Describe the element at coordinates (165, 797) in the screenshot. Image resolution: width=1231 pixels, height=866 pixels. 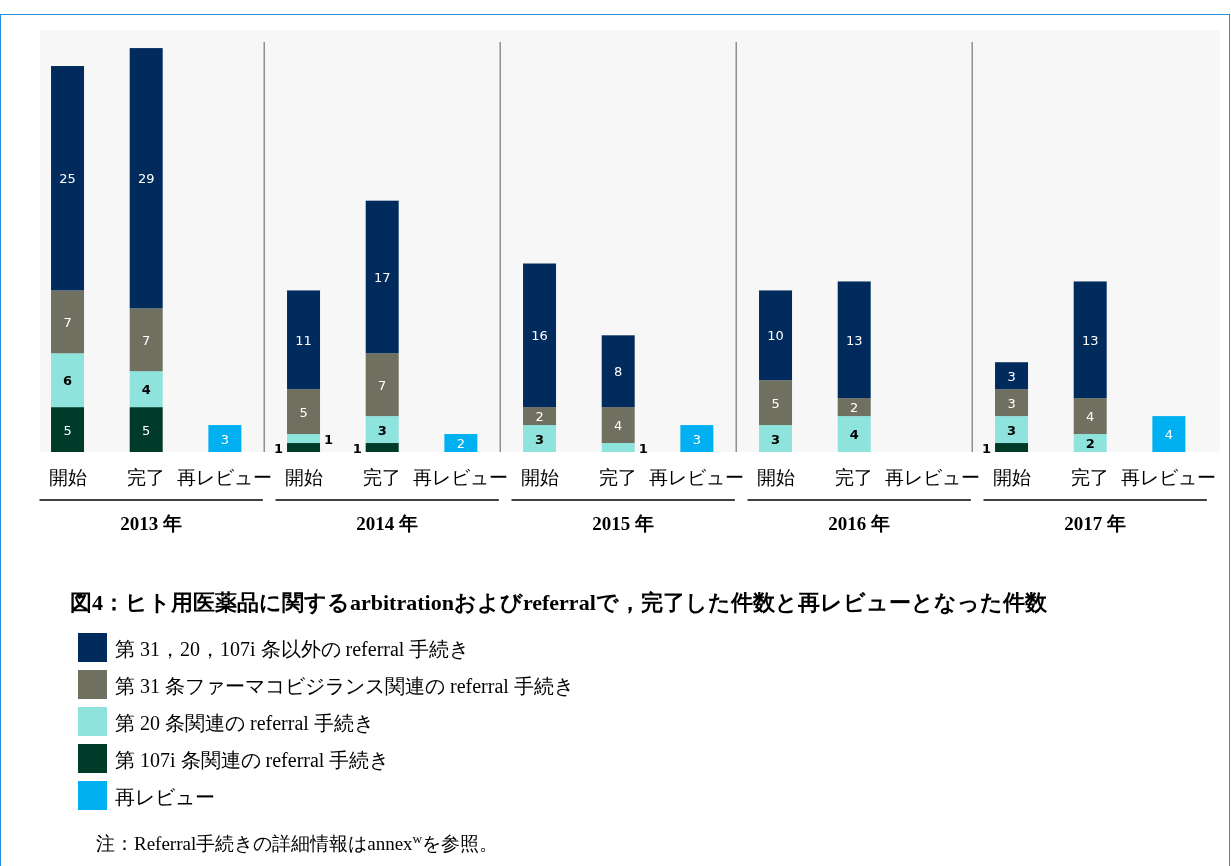
I see `legend-label: 再レビュー` at that location.